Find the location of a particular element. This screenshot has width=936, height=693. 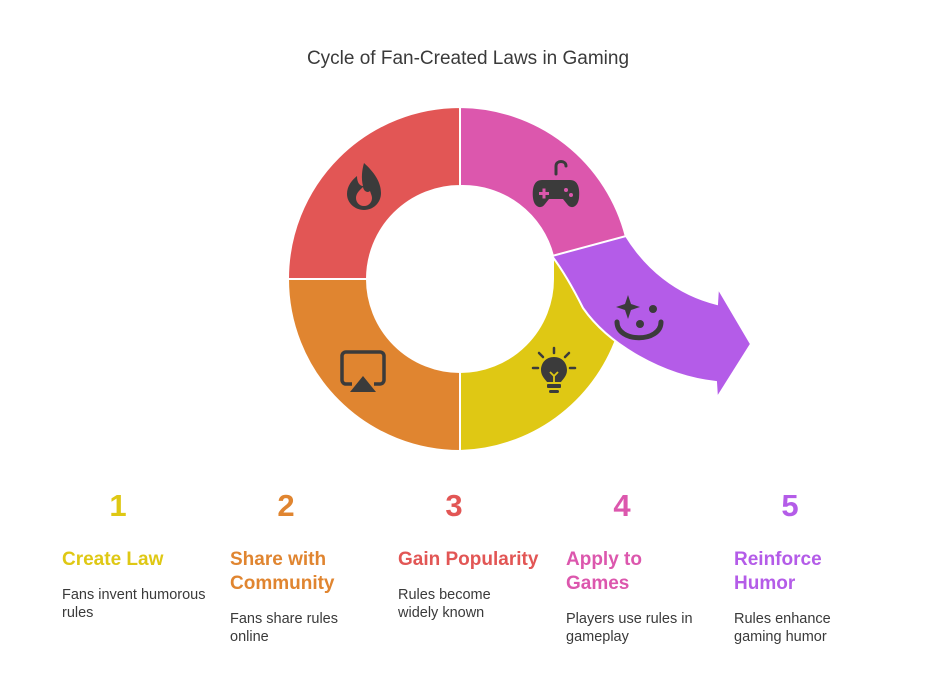

lightbulb-icon is located at coordinates (554, 369).